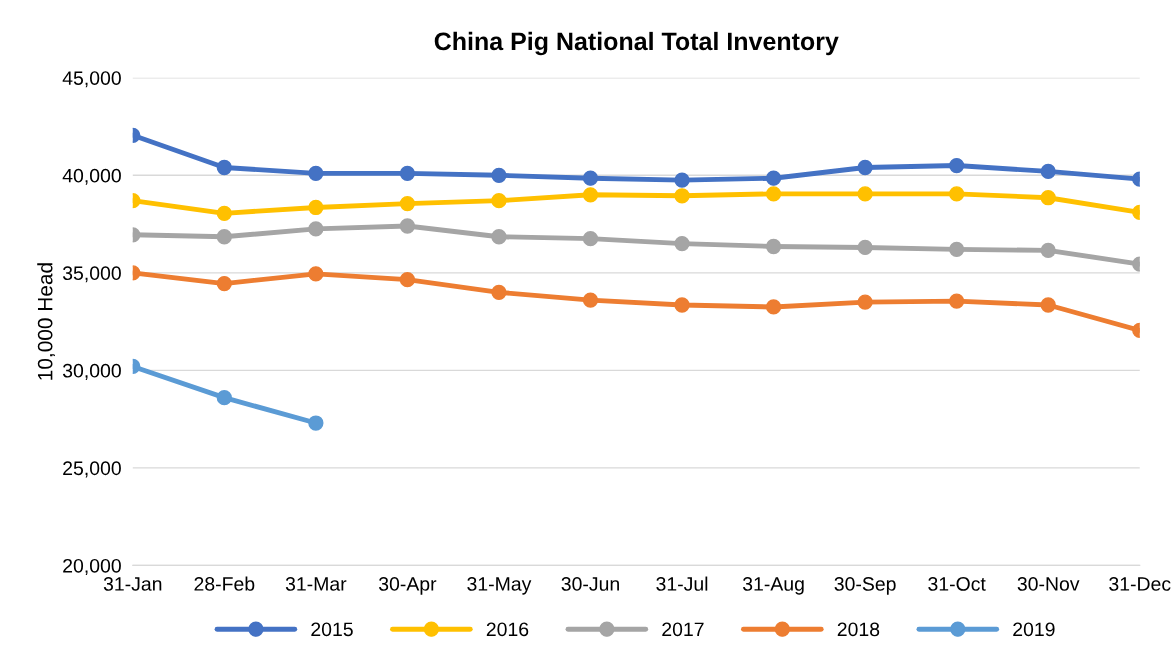 The height and width of the screenshot is (659, 1175). I want to click on chart-title: China Pig National Total Inventory, so click(636, 43).